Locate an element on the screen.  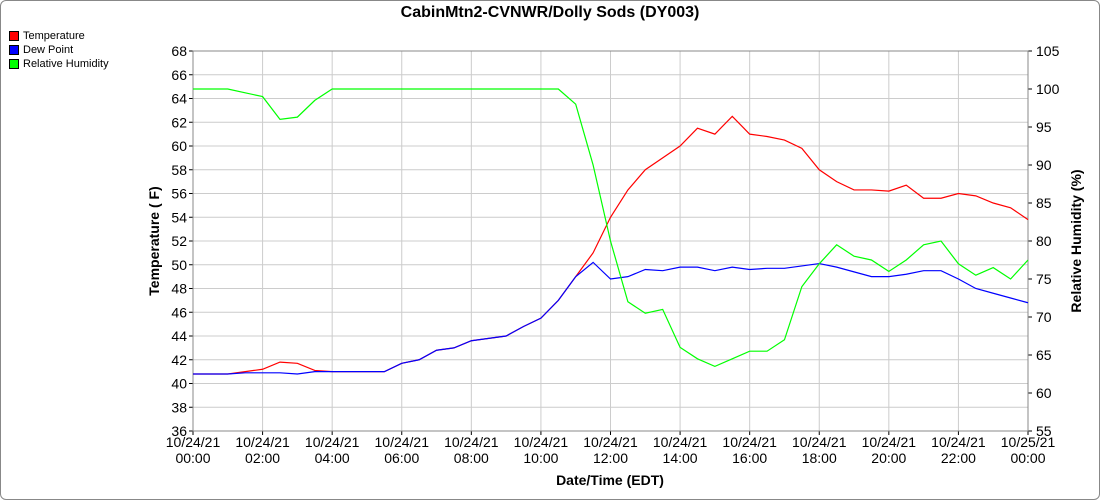
y2-tick-label: 70 is located at coordinates (1044, 317).